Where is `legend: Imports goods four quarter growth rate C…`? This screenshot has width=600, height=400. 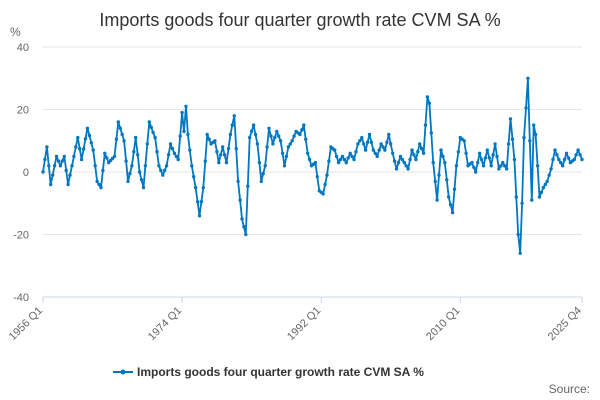
legend: Imports goods four quarter growth rate C… is located at coordinates (268, 372).